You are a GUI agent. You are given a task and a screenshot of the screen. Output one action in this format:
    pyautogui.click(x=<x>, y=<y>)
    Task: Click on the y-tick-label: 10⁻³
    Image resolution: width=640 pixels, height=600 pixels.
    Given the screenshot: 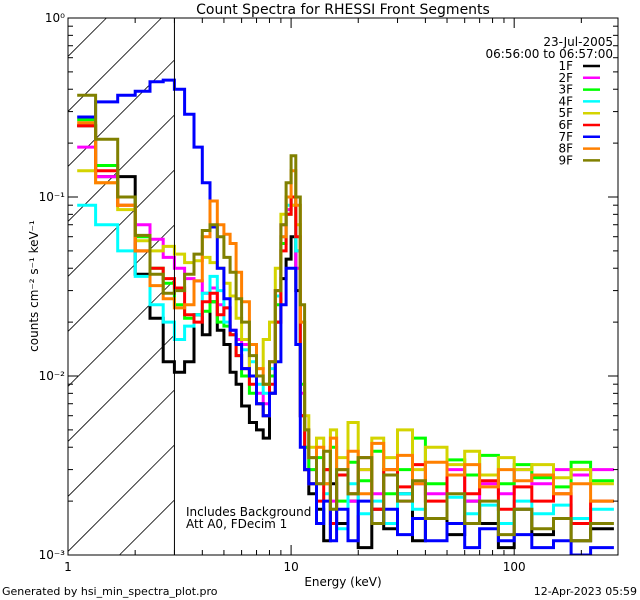 What is the action you would take?
    pyautogui.click(x=52, y=555)
    